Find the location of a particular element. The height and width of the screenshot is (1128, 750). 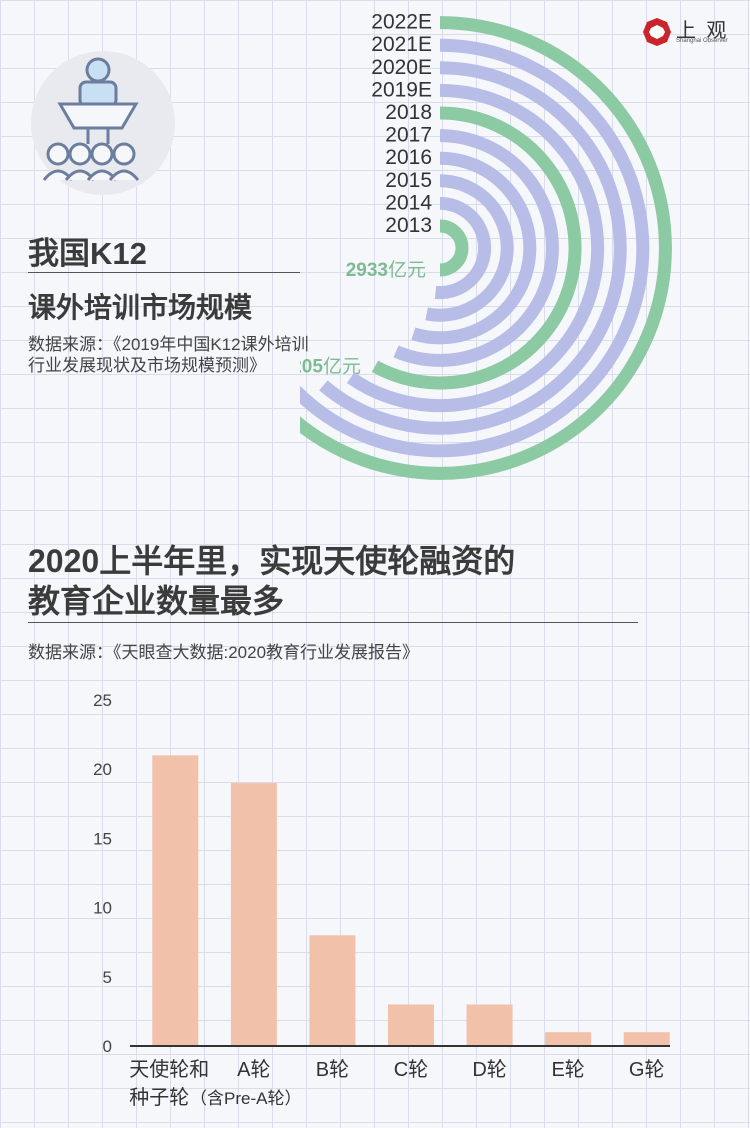

year-label: 2014 is located at coordinates (408, 202).